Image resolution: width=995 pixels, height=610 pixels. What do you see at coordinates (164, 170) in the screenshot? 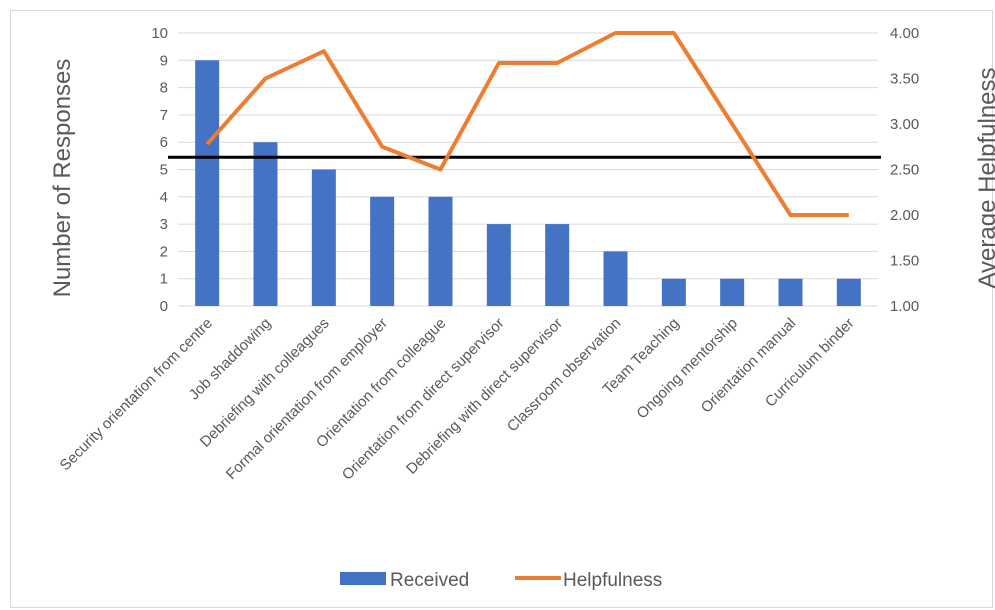
I see `left-tick-label: 5` at bounding box center [164, 170].